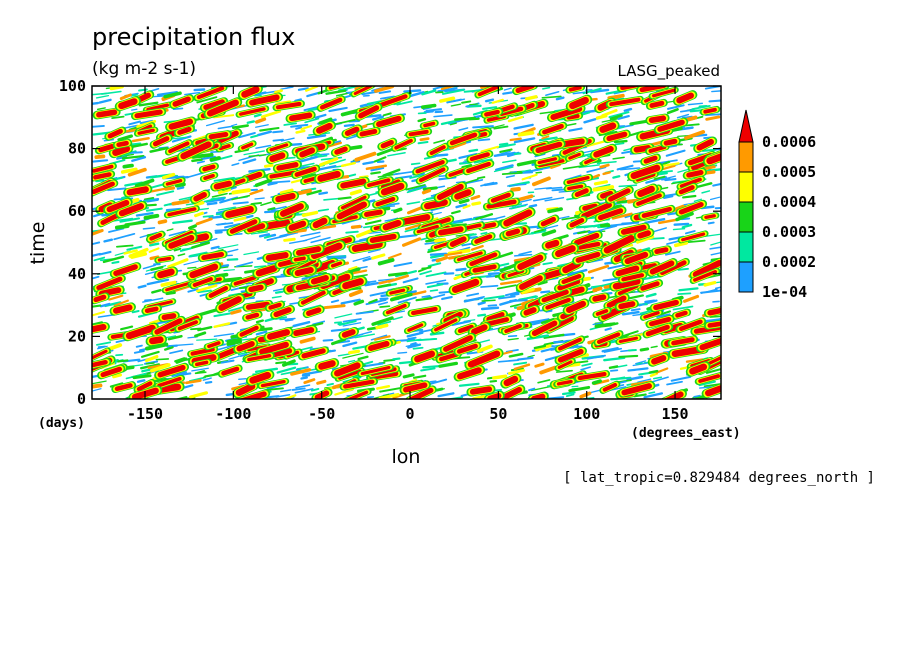  I want to click on y-tick-label: 60, so click(77, 211).